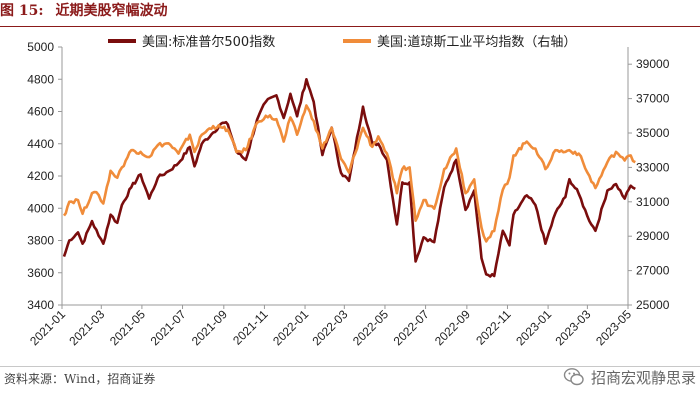  I want to click on right-tick-label: 25000, so click(653, 305).